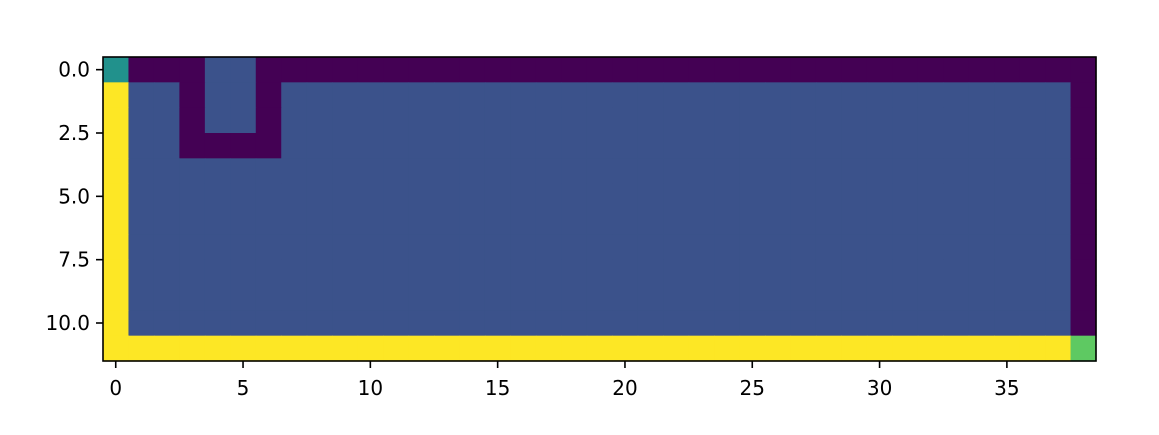 Image resolution: width=1159 pixels, height=435 pixels. What do you see at coordinates (497, 388) in the screenshot?
I see `x-tick-label: 15` at bounding box center [497, 388].